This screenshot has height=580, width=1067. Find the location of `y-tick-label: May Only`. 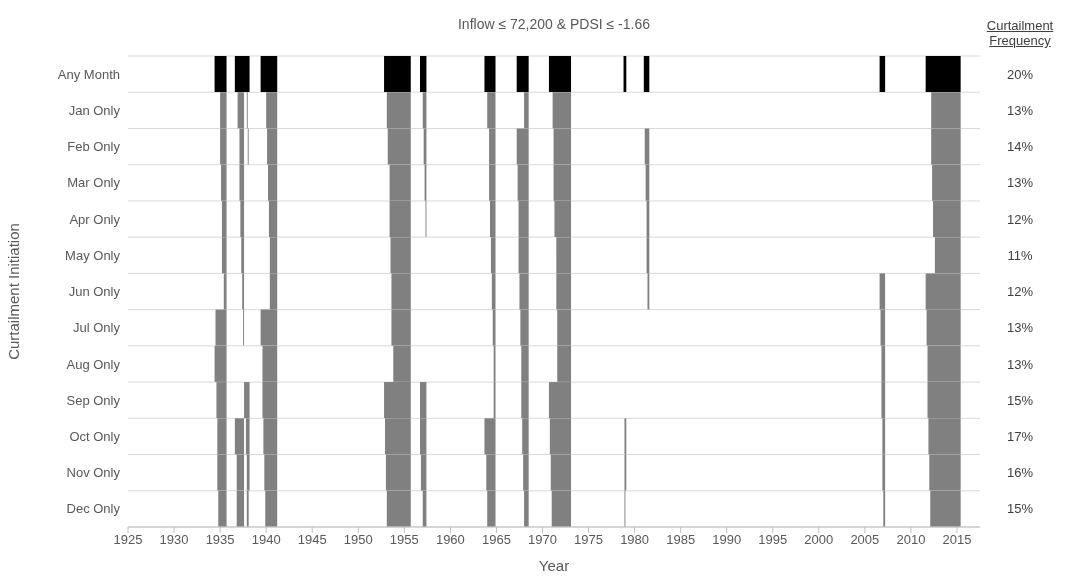

y-tick-label: May Only is located at coordinates (93, 255).